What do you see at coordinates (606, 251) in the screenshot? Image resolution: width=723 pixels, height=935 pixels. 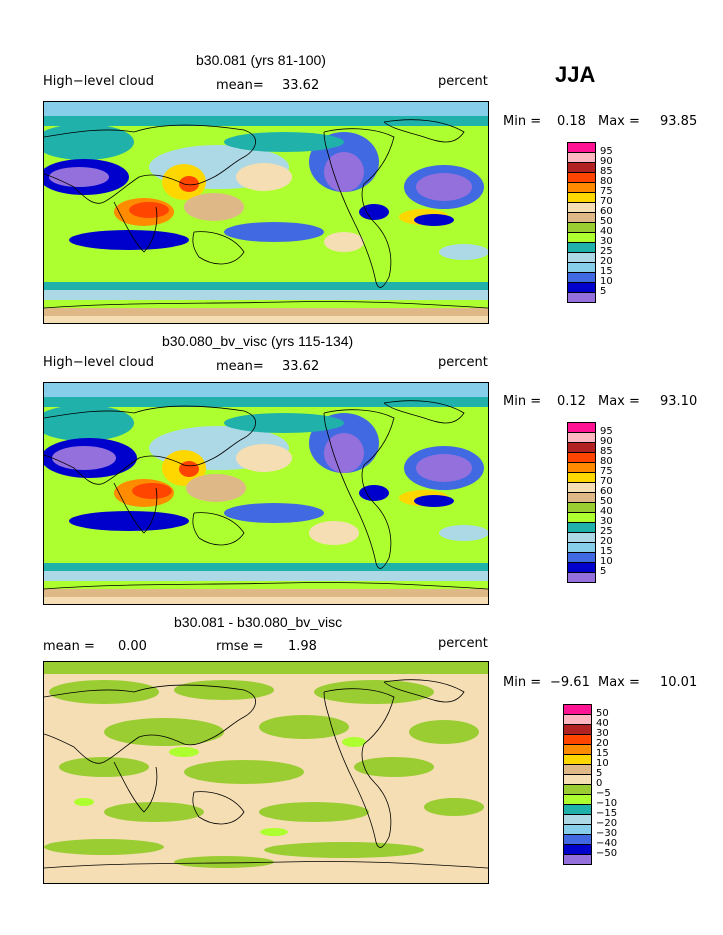 I see `panel1-colorbar-tick-label: 25` at bounding box center [606, 251].